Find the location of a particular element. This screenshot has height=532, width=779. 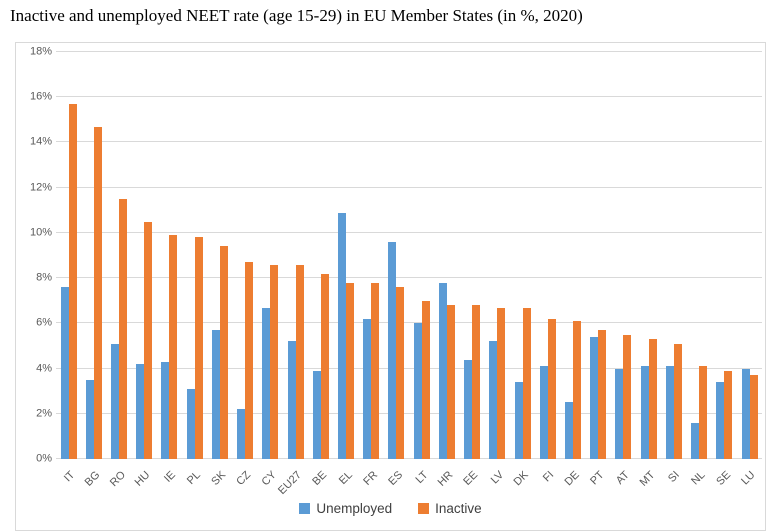

x-axis-label-NL: NL is located at coordinates (698, 478).